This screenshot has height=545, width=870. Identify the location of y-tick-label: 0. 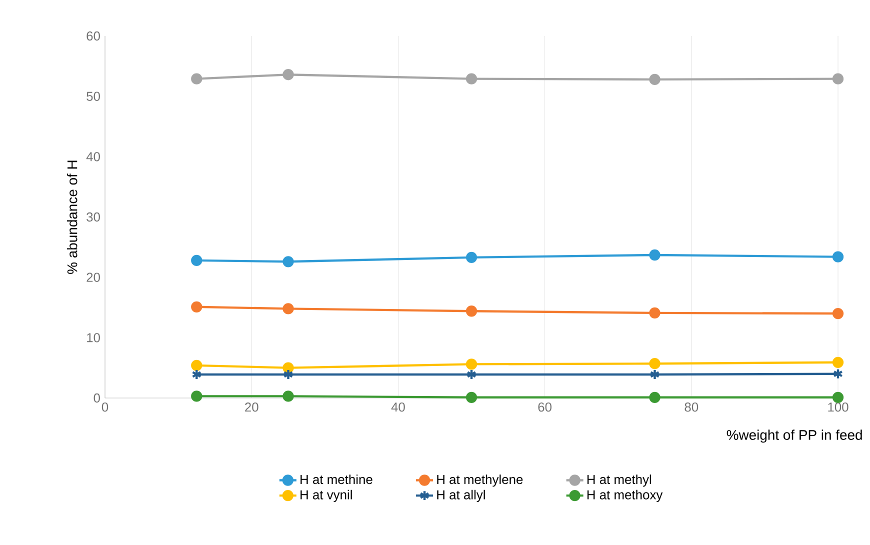
(97, 398).